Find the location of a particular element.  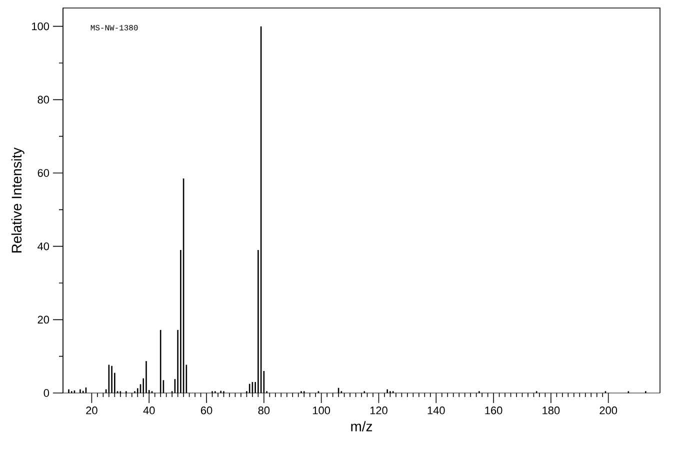

y-tick-label: 40 is located at coordinates (44, 246).